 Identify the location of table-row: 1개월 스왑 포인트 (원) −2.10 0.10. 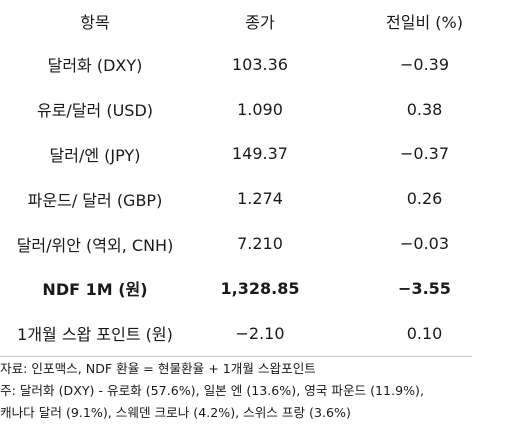
(259, 333).